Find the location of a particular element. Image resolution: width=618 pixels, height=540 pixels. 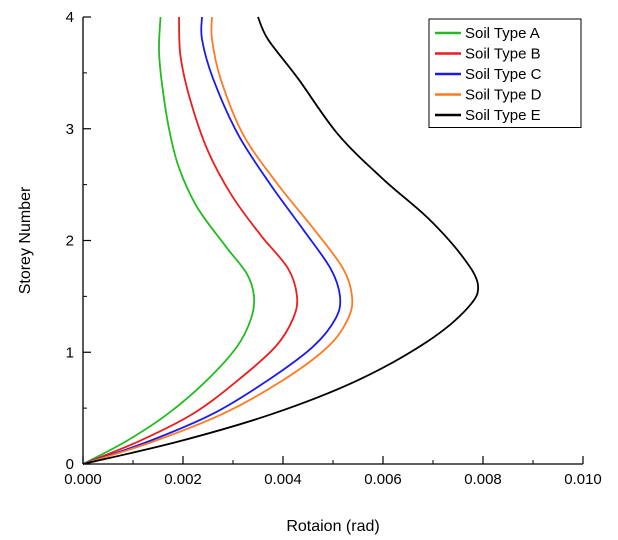

x-tick-label: 0.010 is located at coordinates (583, 479).